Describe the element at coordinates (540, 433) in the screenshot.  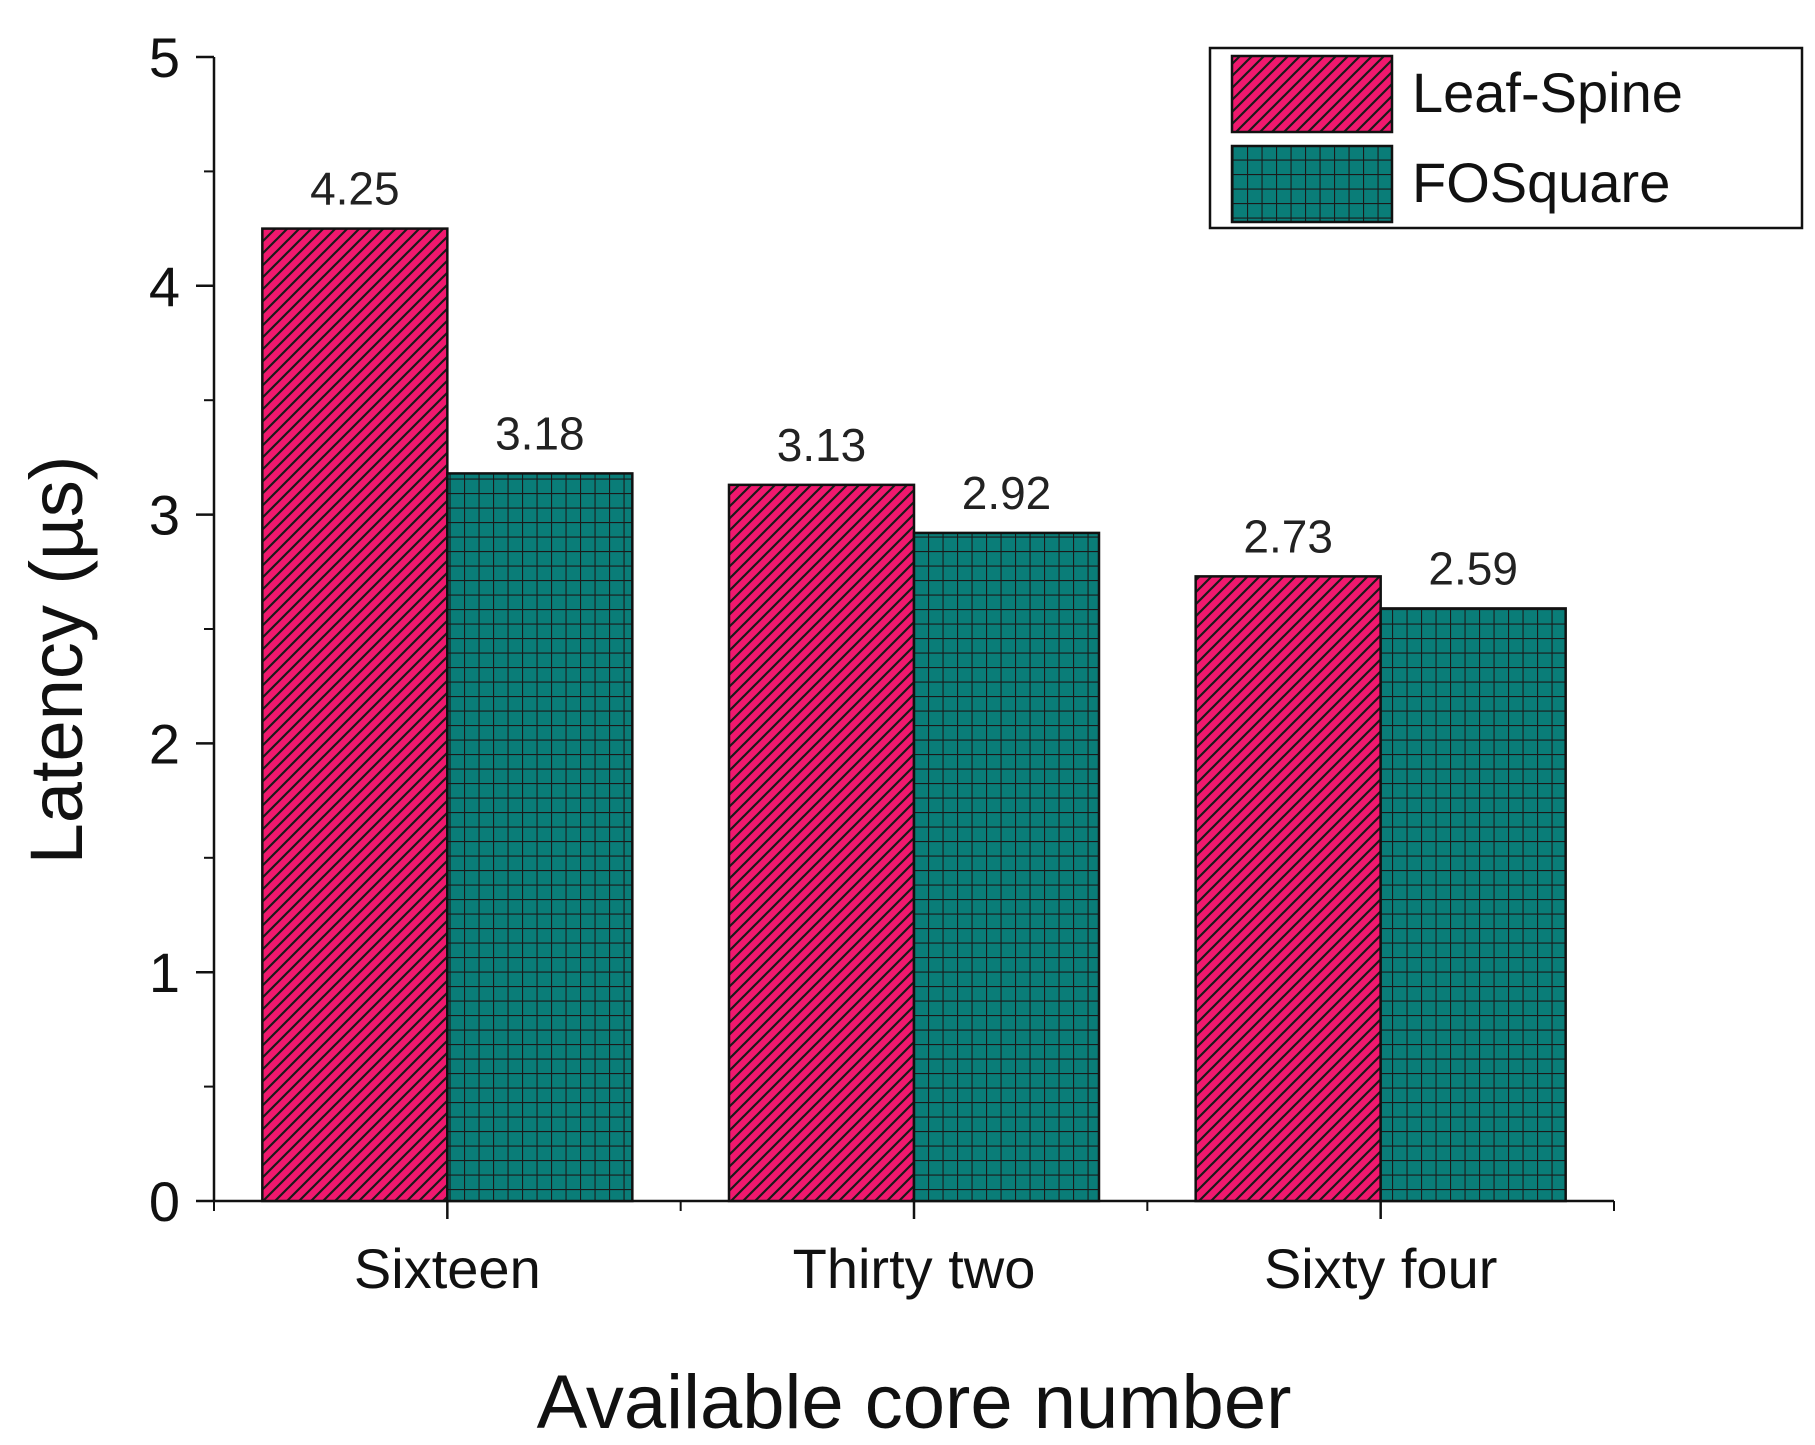
I see `data-label: 3.18` at that location.